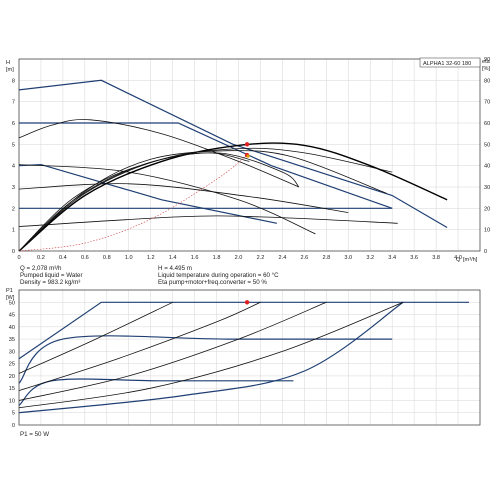 This screenshot has height=500, width=500. I want to click on info-head: H = 4.495 m, so click(175, 268).